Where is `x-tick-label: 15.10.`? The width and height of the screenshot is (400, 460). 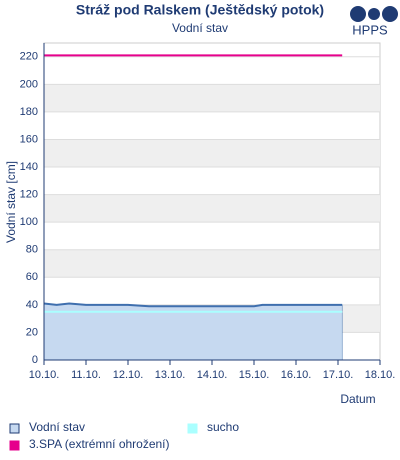 x-tick-label: 15.10. is located at coordinates (254, 375).